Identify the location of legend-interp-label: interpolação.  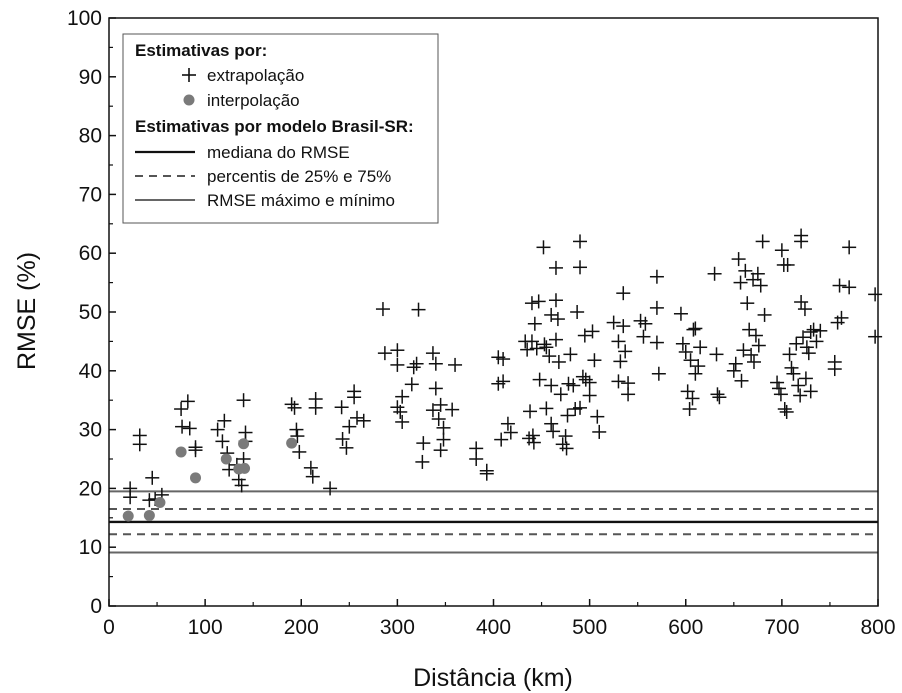
(253, 100).